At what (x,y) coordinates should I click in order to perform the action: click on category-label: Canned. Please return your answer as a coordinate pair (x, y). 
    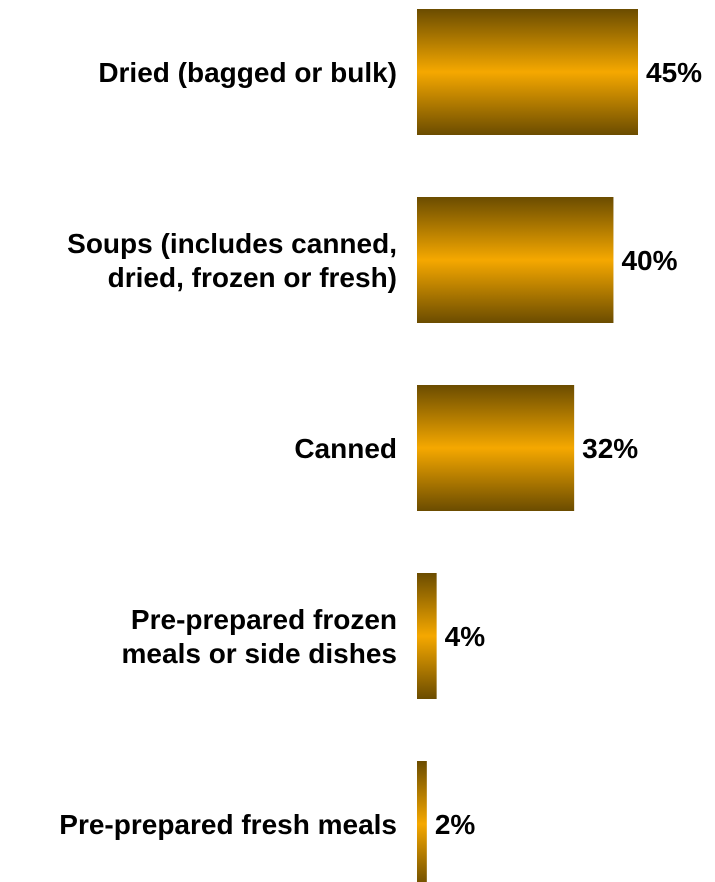
    Looking at the image, I should click on (345, 448).